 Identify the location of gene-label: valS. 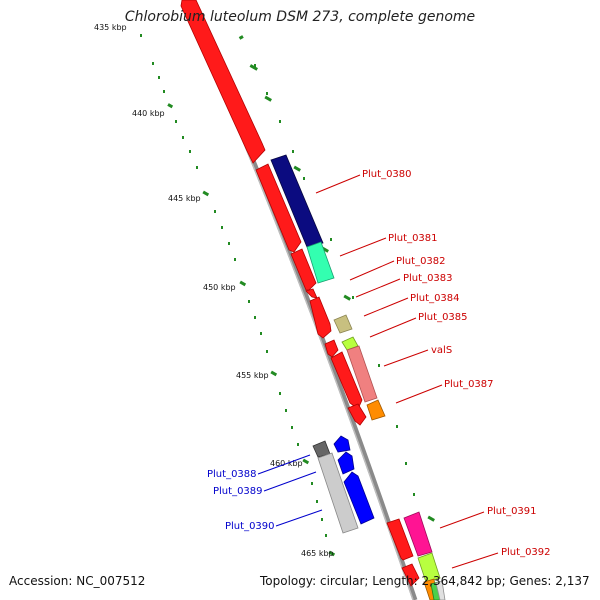
(441, 350).